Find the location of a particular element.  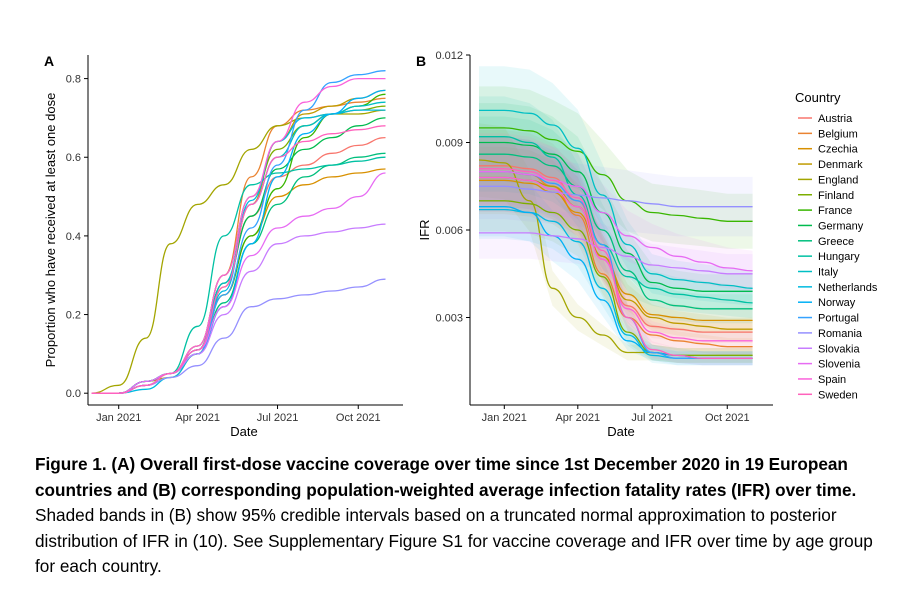

y-tick-label: 0.009 is located at coordinates (449, 144).